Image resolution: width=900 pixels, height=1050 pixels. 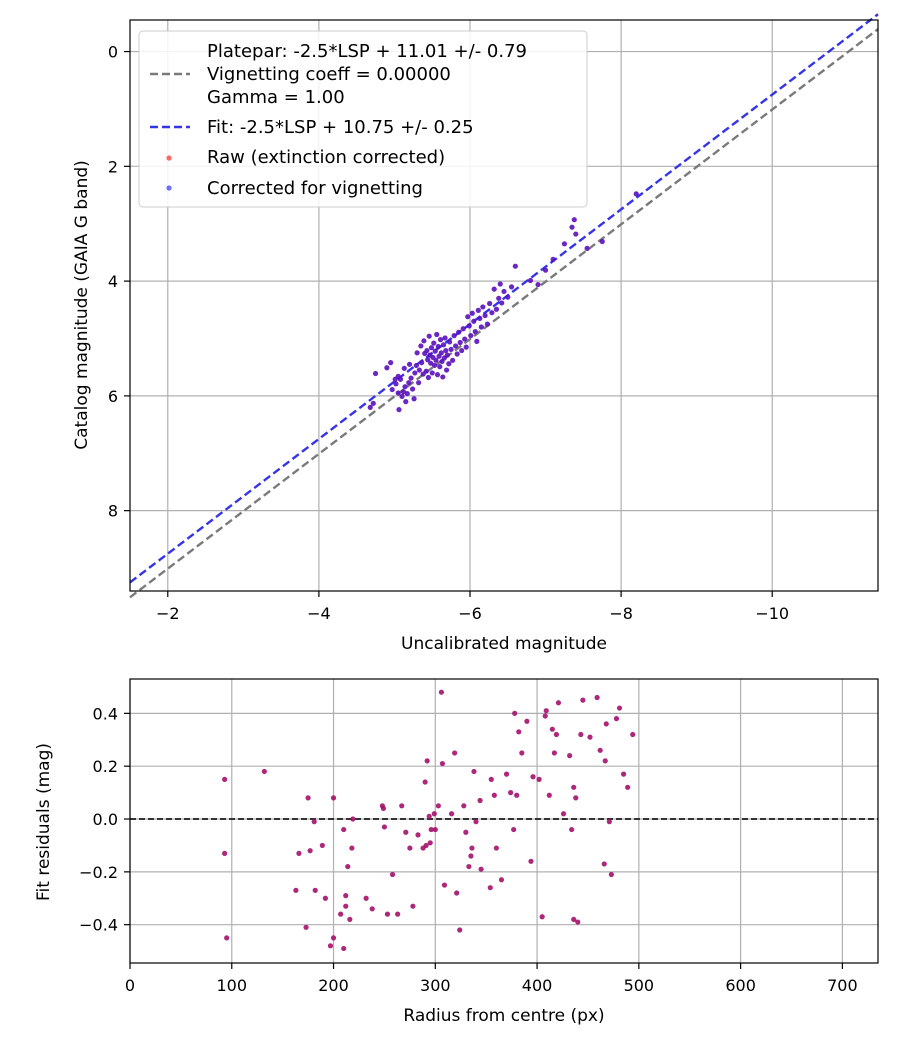 What do you see at coordinates (639, 985) in the screenshot?
I see `x-tick-label: 500` at bounding box center [639, 985].